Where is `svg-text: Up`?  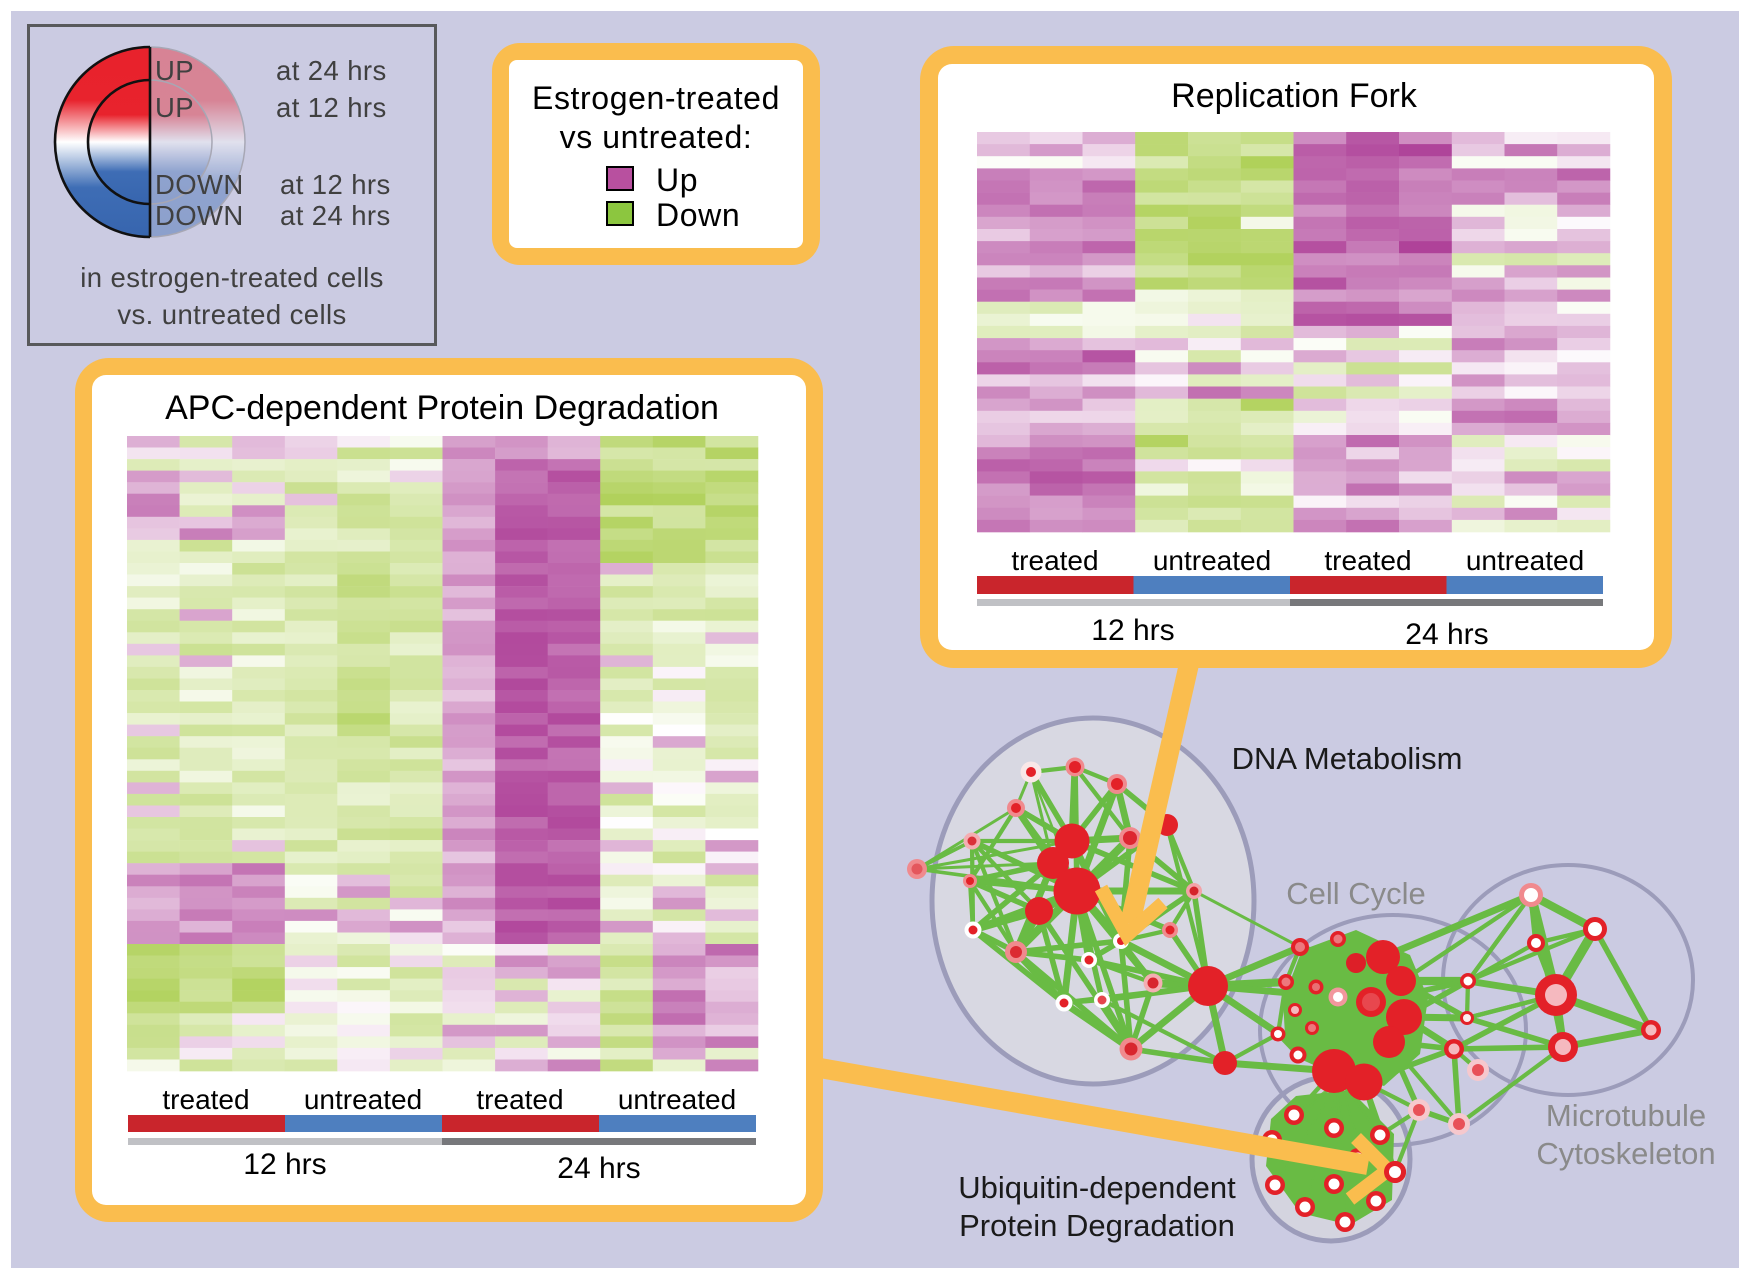 svg-text: Up is located at coordinates (677, 180).